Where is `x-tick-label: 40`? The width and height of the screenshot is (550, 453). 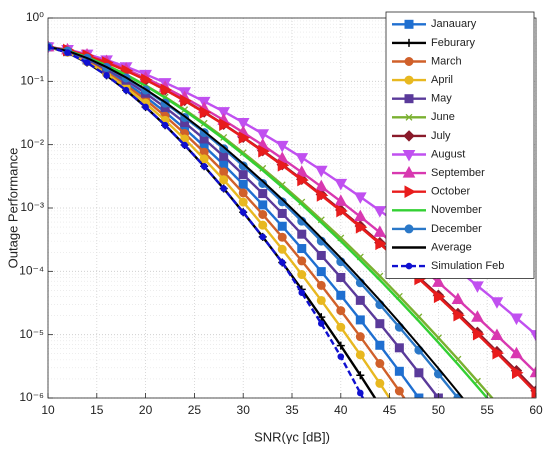
x-tick-label: 40 is located at coordinates (341, 410).